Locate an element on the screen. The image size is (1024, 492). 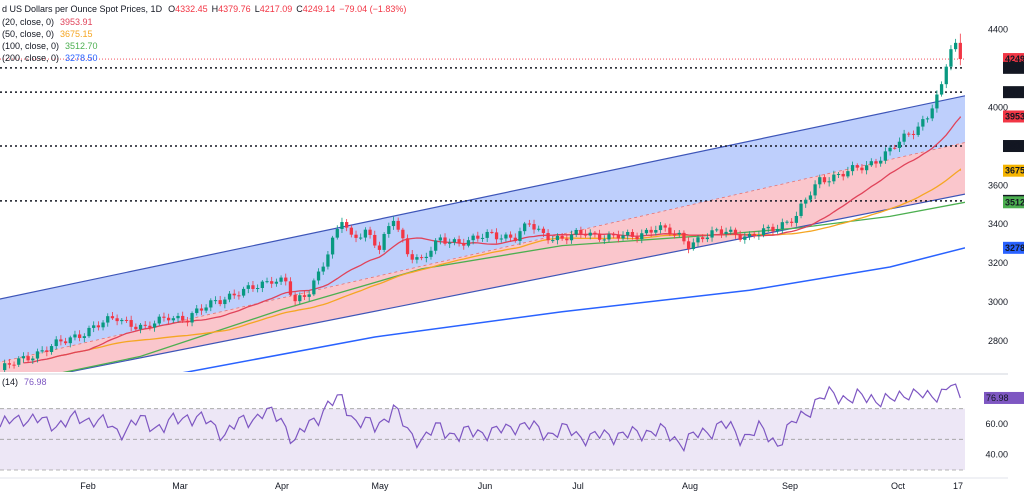
x-tick-label: Feb is located at coordinates (88, 486).